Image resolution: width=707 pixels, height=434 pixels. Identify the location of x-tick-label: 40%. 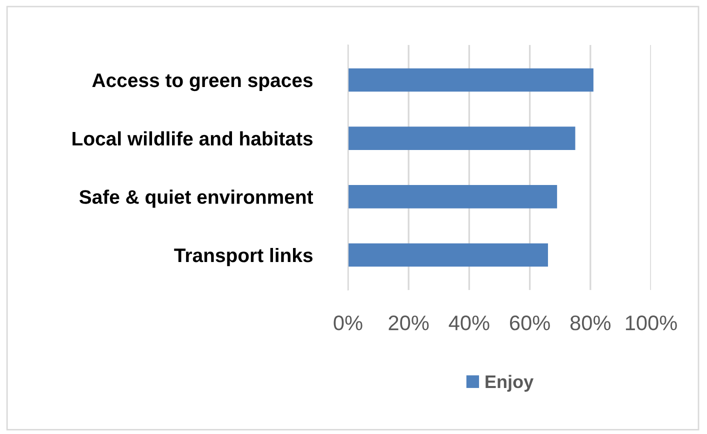
(469, 323).